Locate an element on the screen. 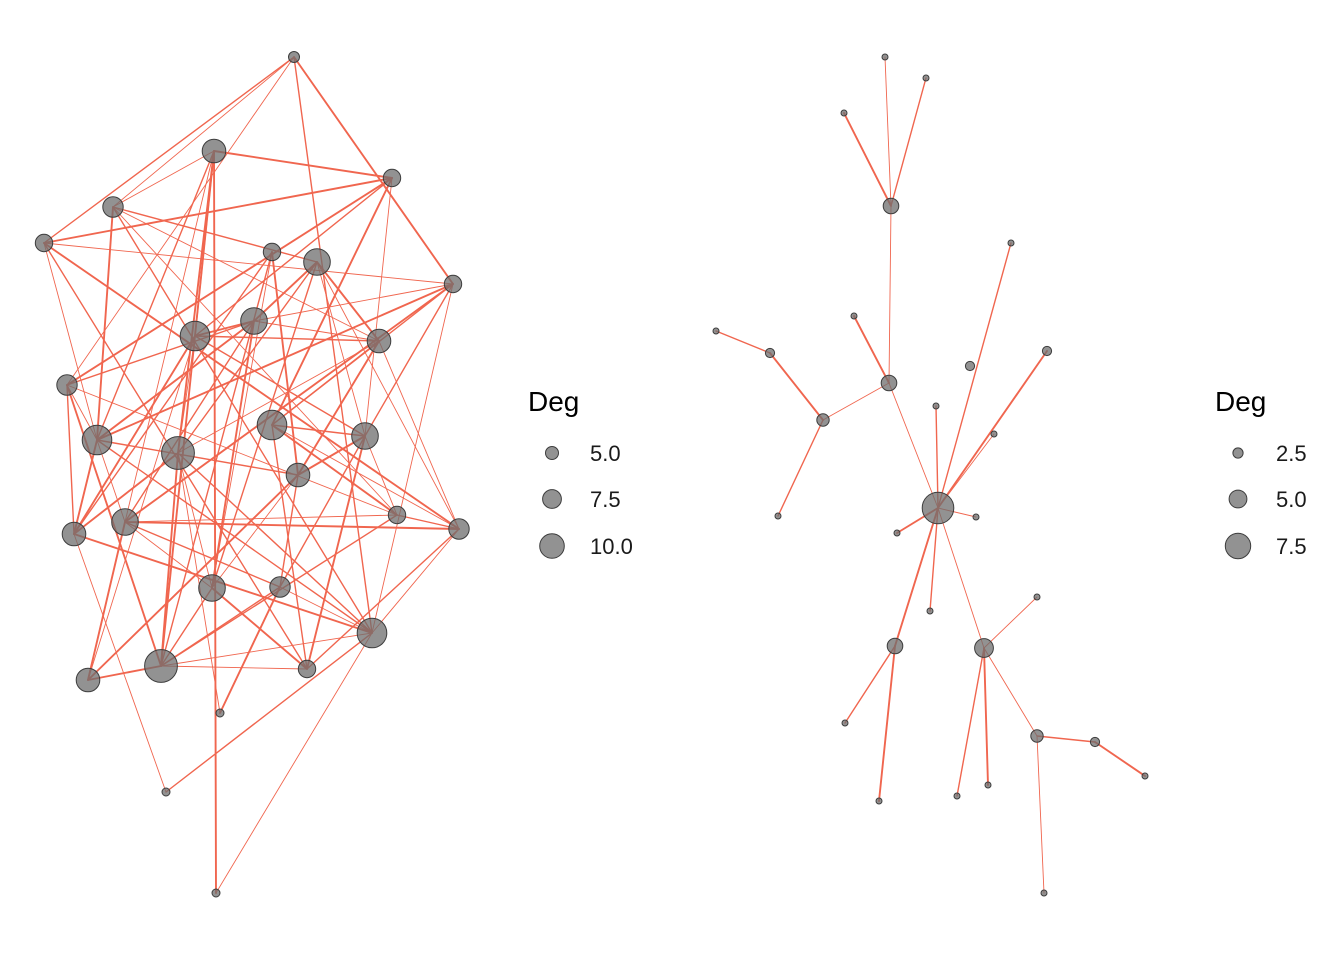 This screenshot has width=1344, height=960. node-A22 is located at coordinates (212, 588).